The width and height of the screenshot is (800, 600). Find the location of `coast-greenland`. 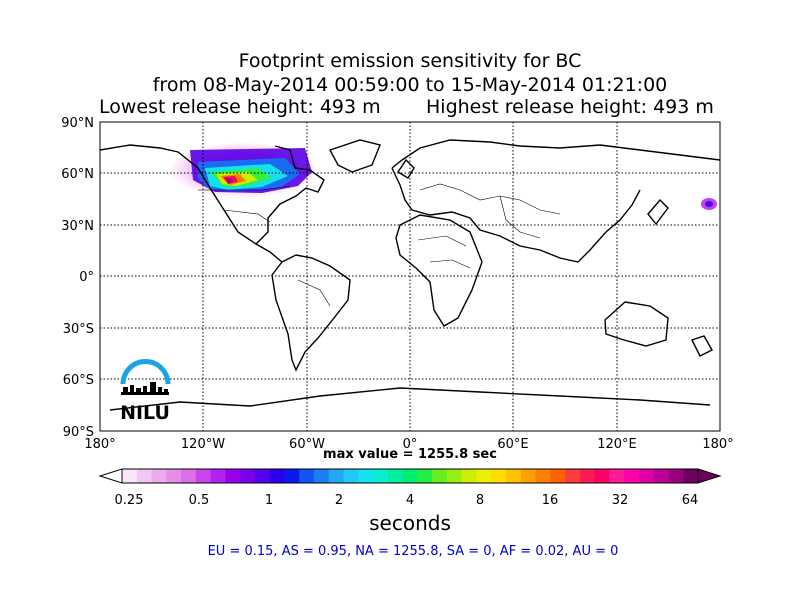

coast-greenland is located at coordinates (354, 156).